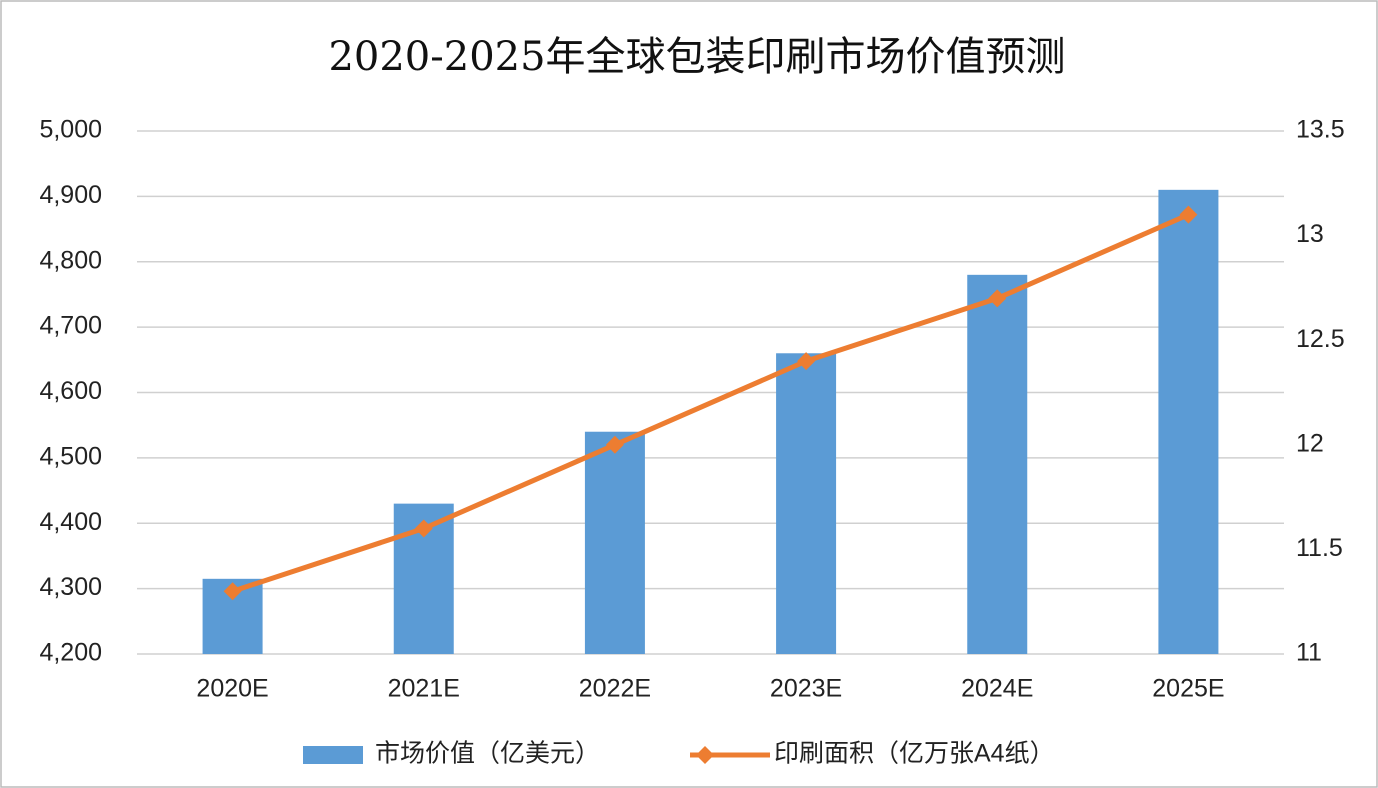 This screenshot has width=1378, height=788. I want to click on y2-tick-label: 13, so click(1310, 234).